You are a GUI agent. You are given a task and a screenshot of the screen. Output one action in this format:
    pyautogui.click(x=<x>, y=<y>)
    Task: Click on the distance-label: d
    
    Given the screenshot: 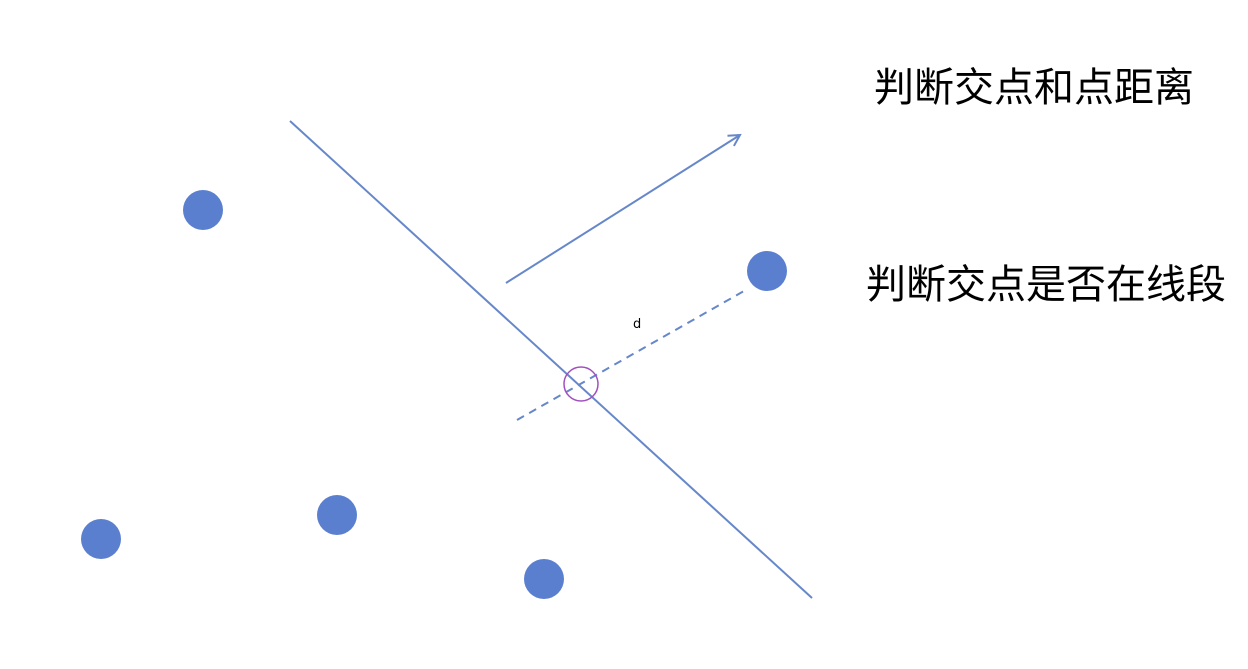 What is the action you would take?
    pyautogui.click(x=637, y=324)
    